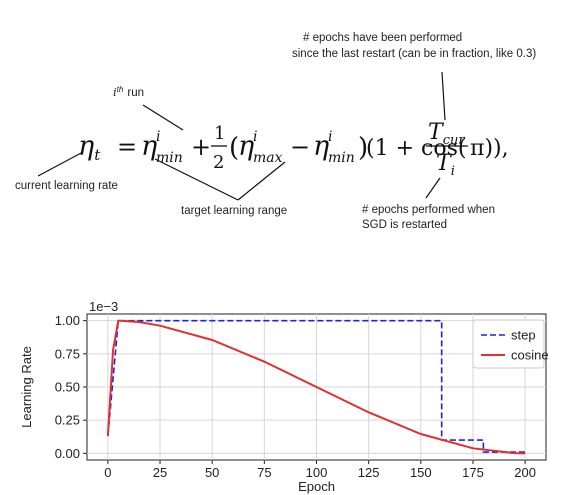 This screenshot has height=495, width=571. Describe the element at coordinates (363, 148) in the screenshot. I see `paren-close: )` at that location.